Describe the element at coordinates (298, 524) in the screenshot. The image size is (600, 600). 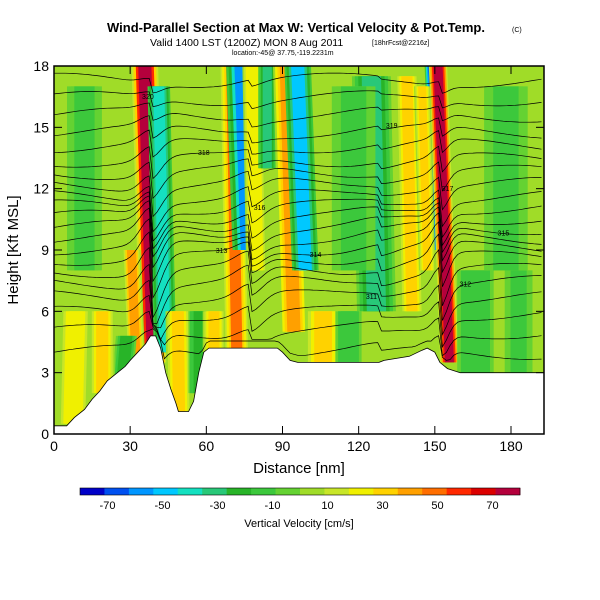
I see `colorbar-label: Vertical Velocity [cm/s]` at that location.